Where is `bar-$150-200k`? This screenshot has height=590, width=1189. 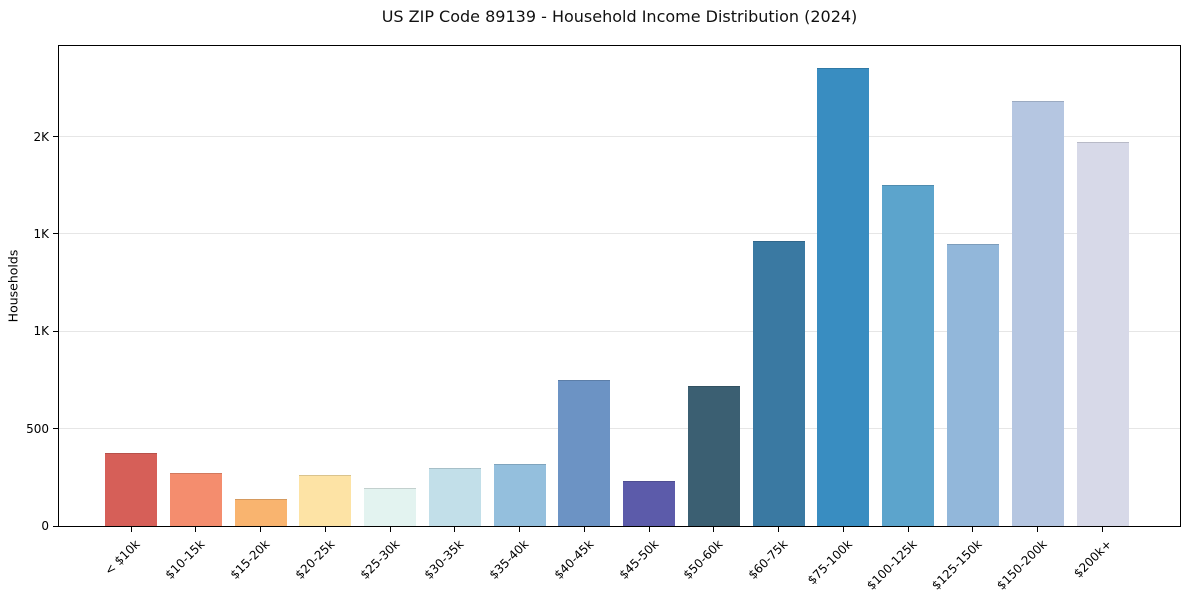
bar-$150-200k is located at coordinates (1037, 313).